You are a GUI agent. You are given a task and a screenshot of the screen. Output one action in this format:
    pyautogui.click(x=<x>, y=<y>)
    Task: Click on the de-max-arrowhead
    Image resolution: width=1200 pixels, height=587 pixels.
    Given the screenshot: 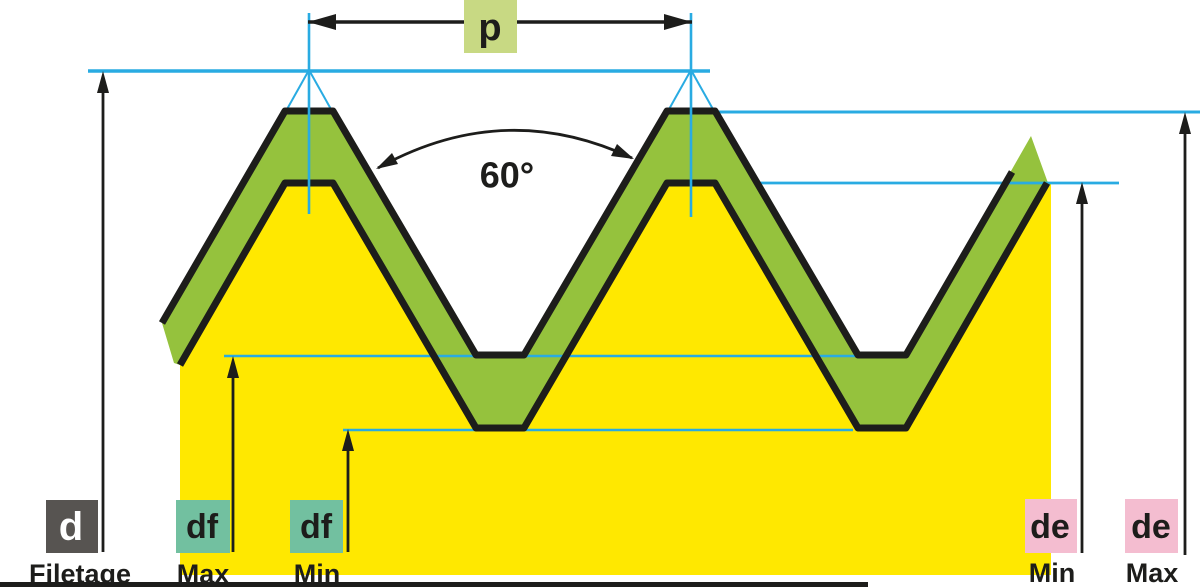 What is the action you would take?
    pyautogui.click(x=1185, y=123)
    